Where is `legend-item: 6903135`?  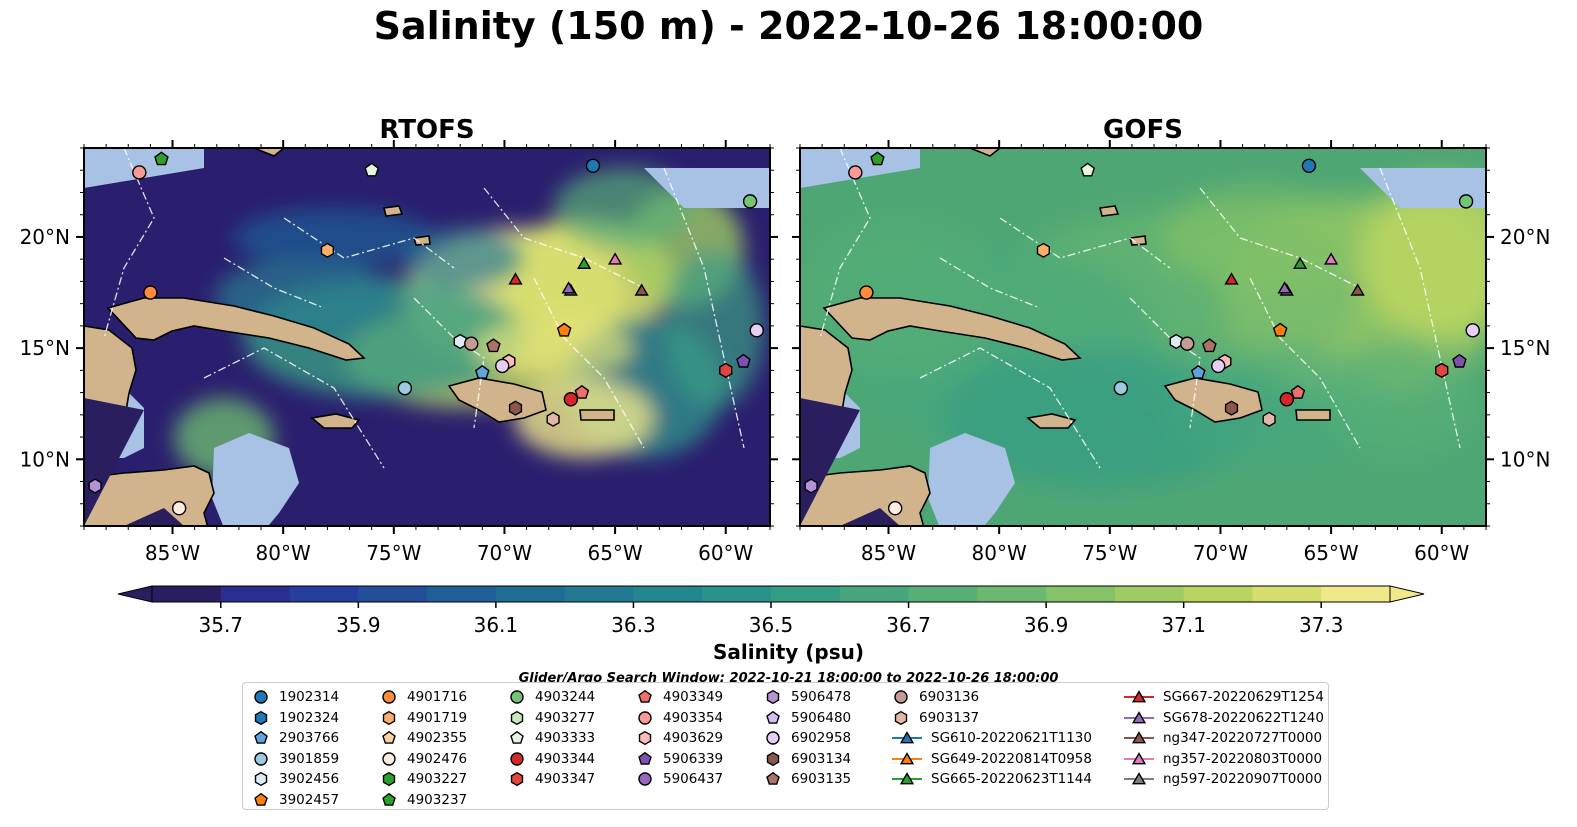
legend-item: 6903135 is located at coordinates (807, 779).